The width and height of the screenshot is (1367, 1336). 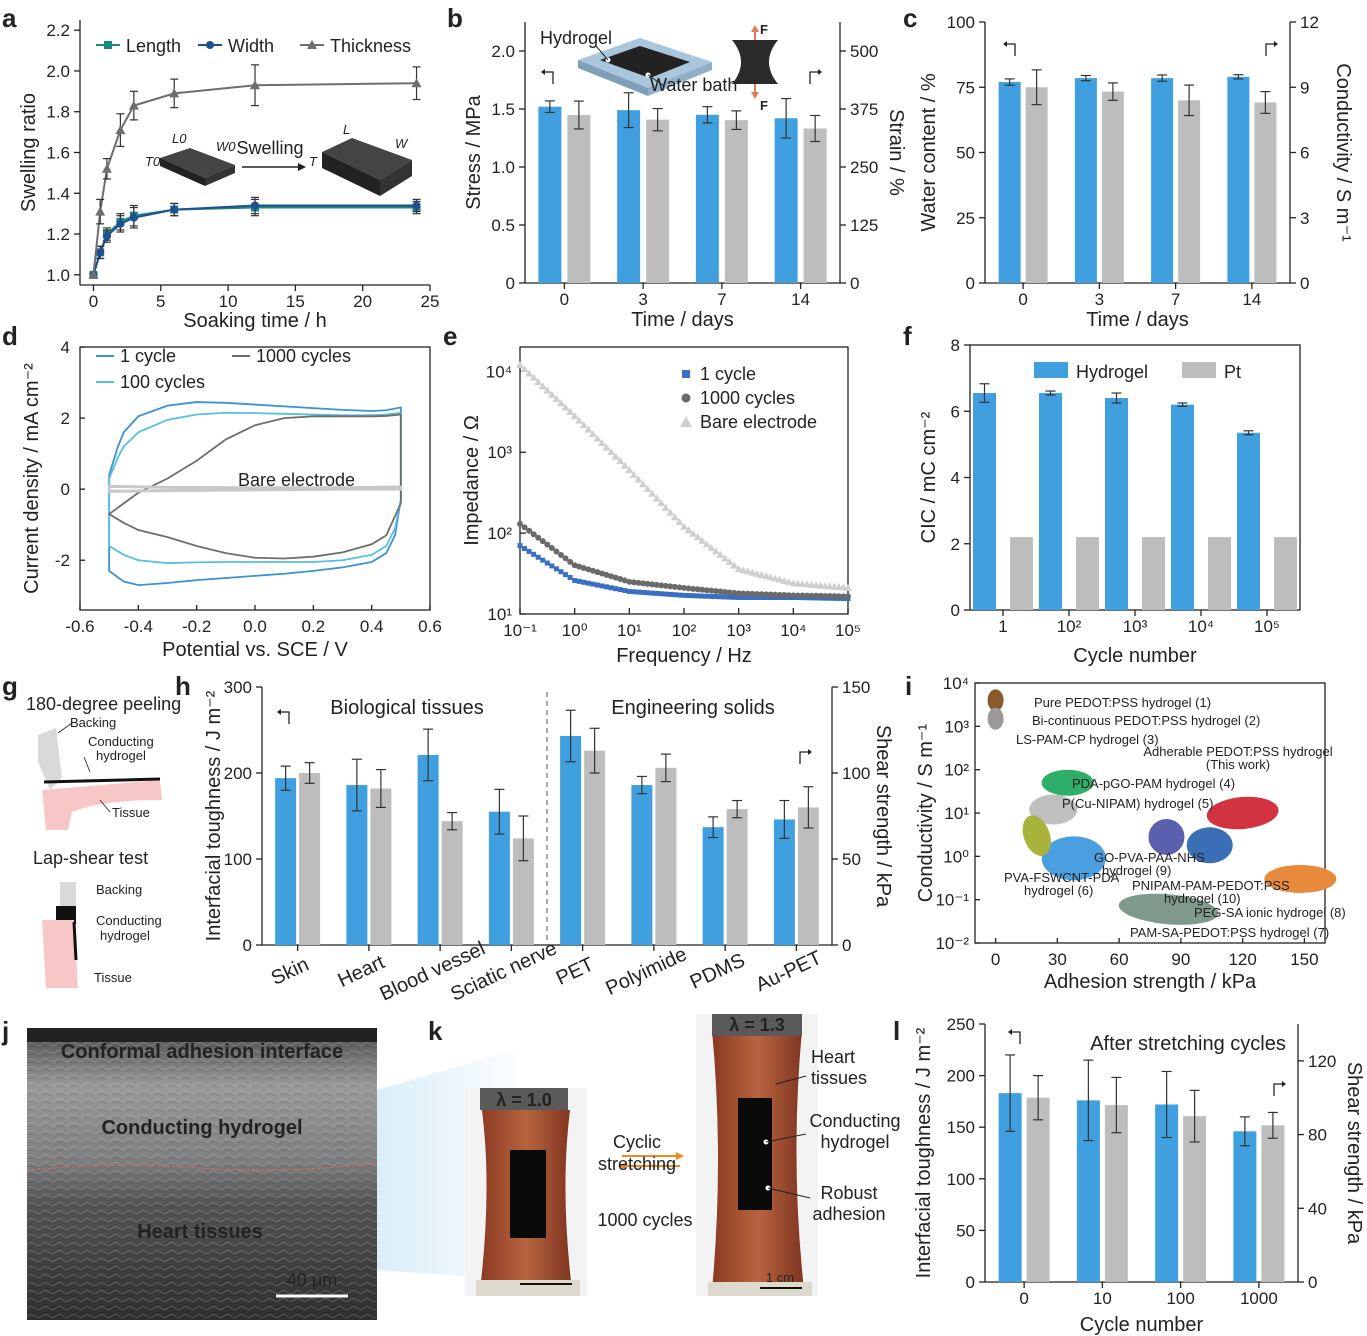 I want to click on force-label-top: F, so click(x=764, y=29).